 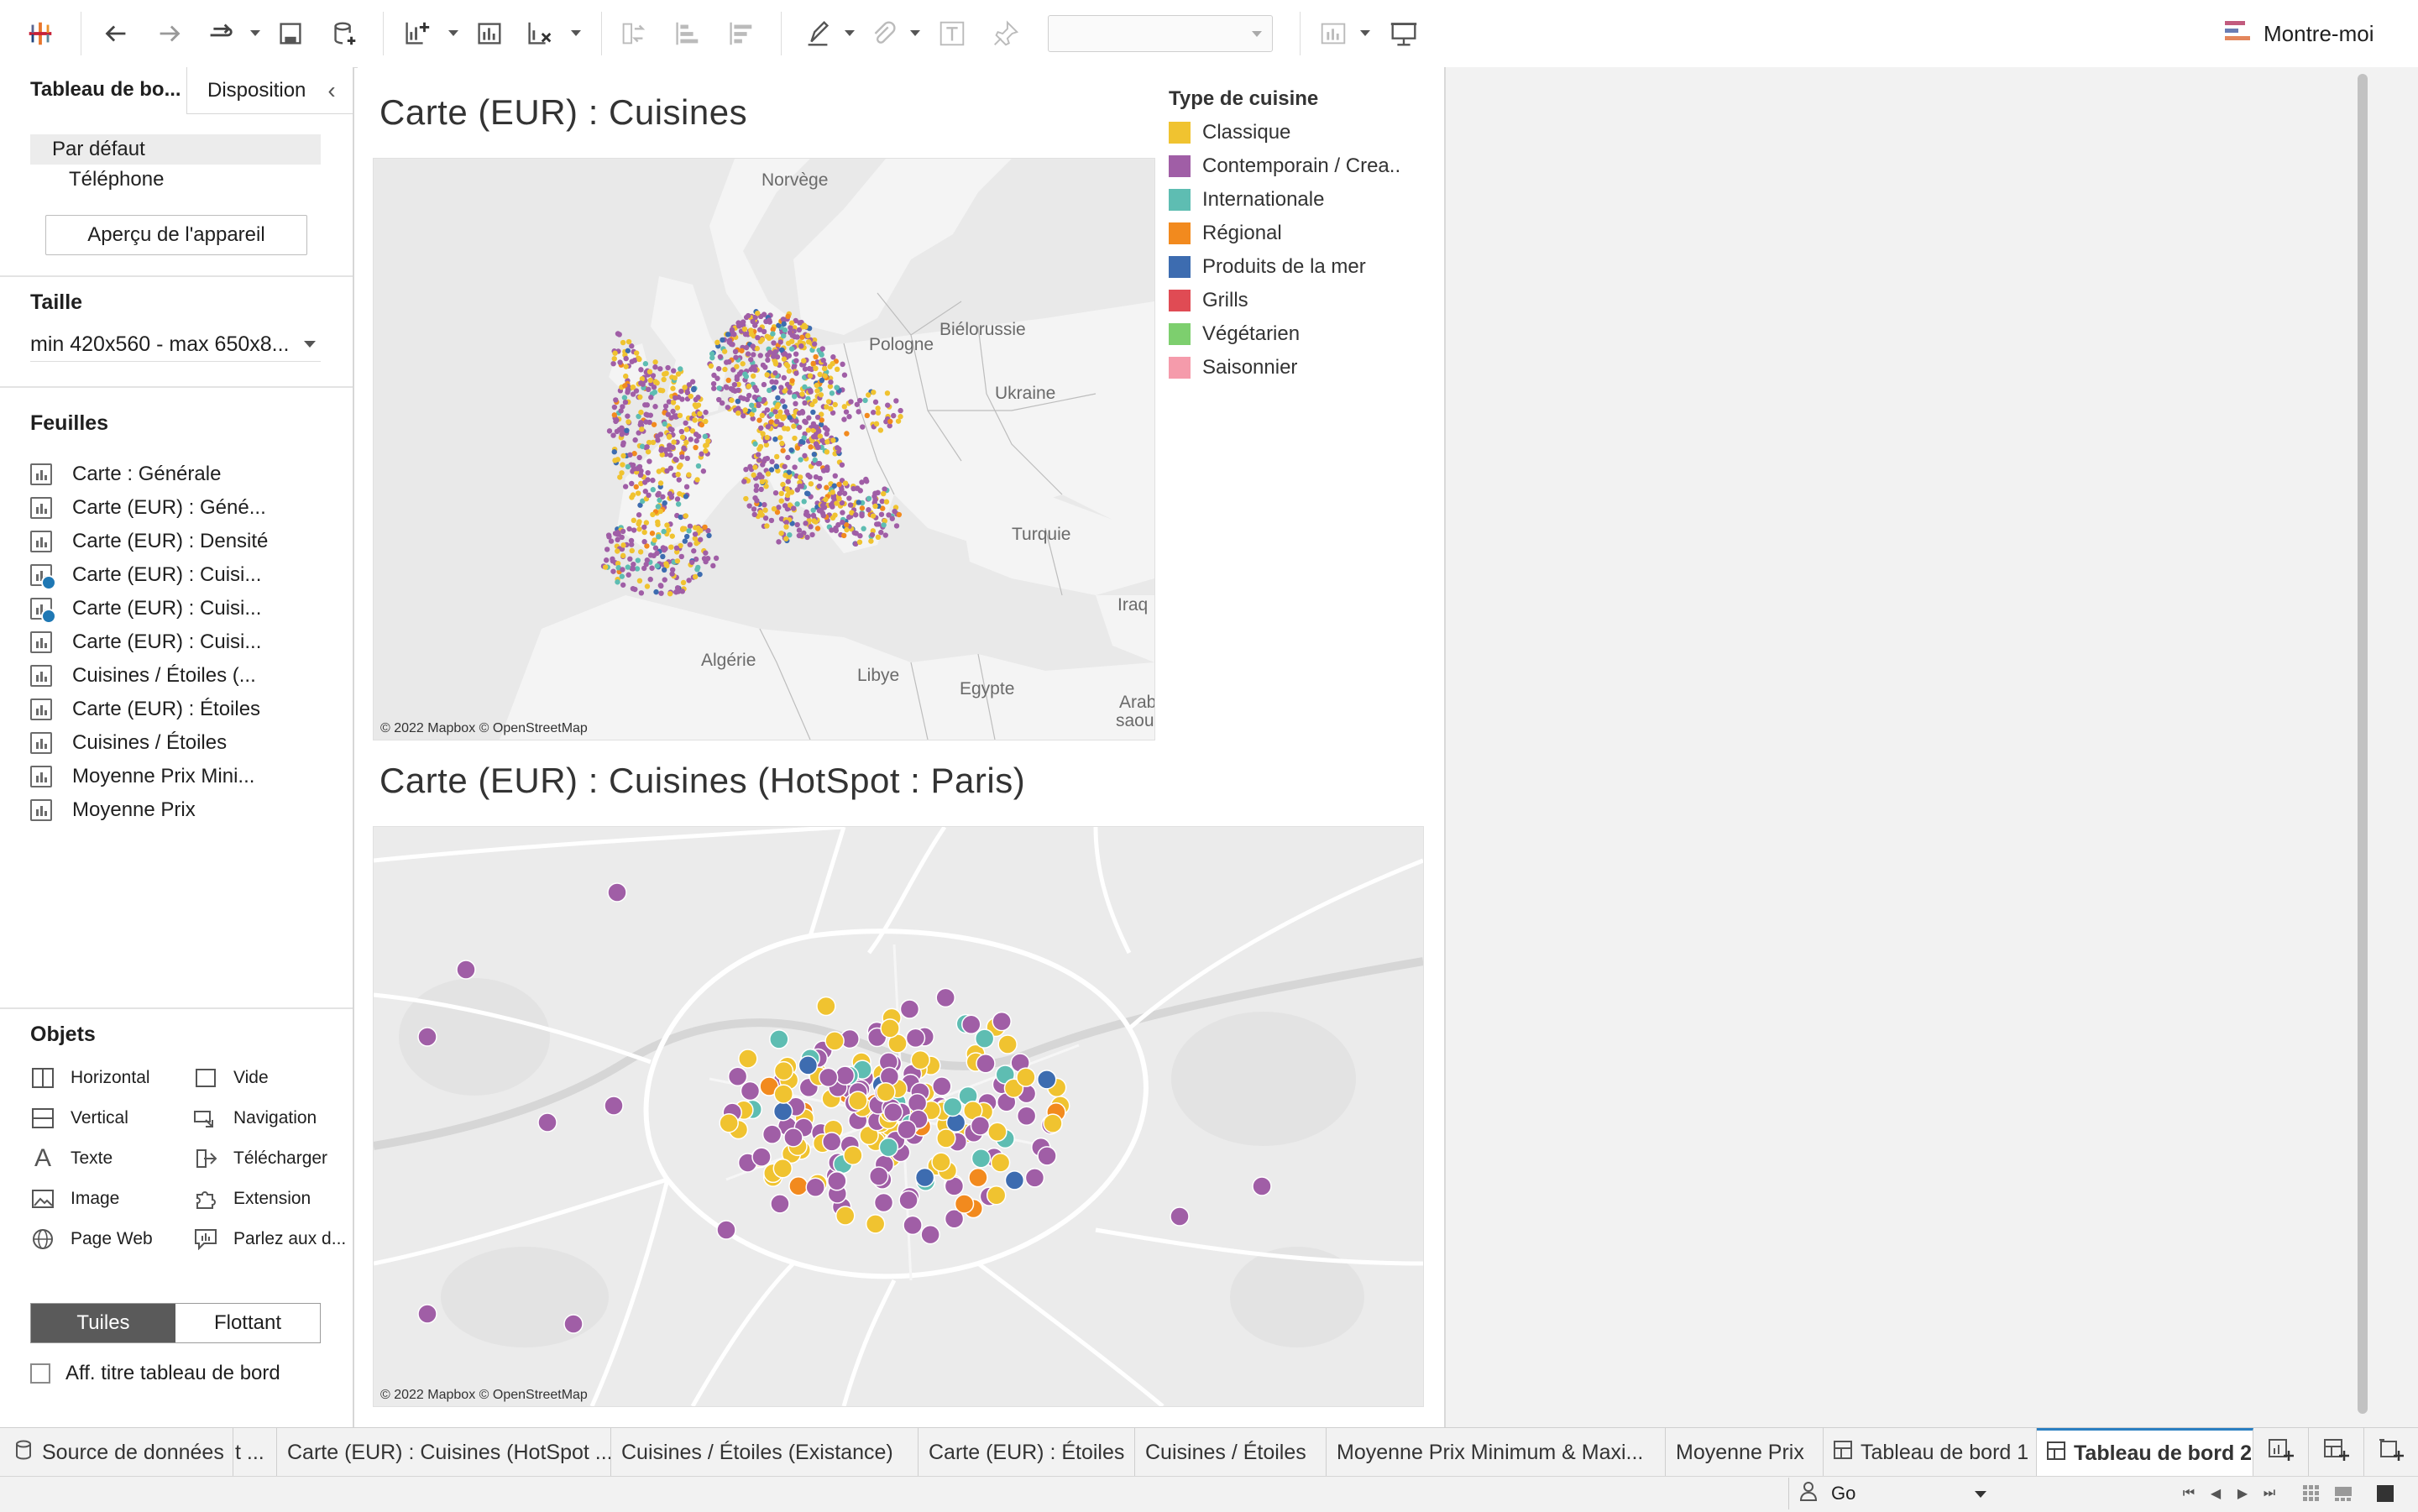 I want to click on duplicate-sheet-icon, so click(x=488, y=33).